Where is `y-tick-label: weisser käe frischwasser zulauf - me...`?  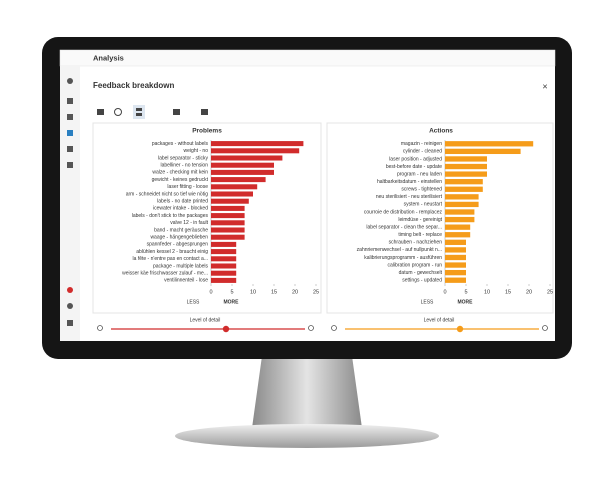
y-tick-label: weisser käe frischwasser zulauf - me... is located at coordinates (165, 274).